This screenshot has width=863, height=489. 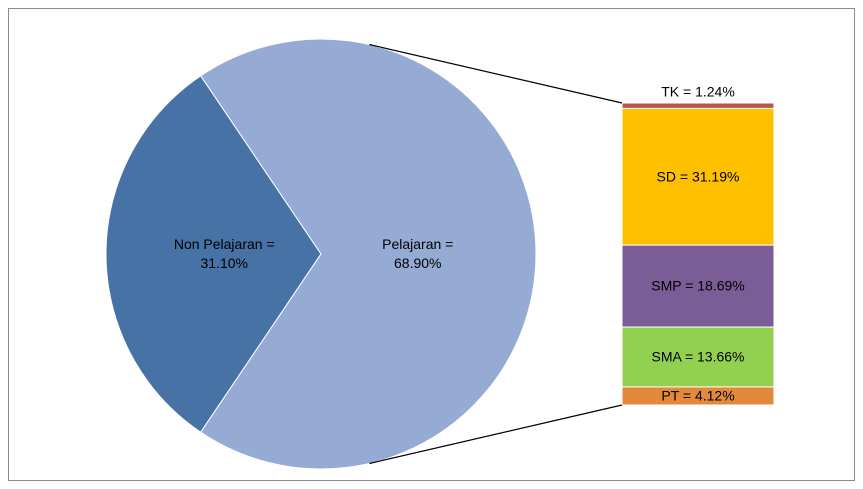 I want to click on bar-label: SMP = 18.69%, so click(x=698, y=285).